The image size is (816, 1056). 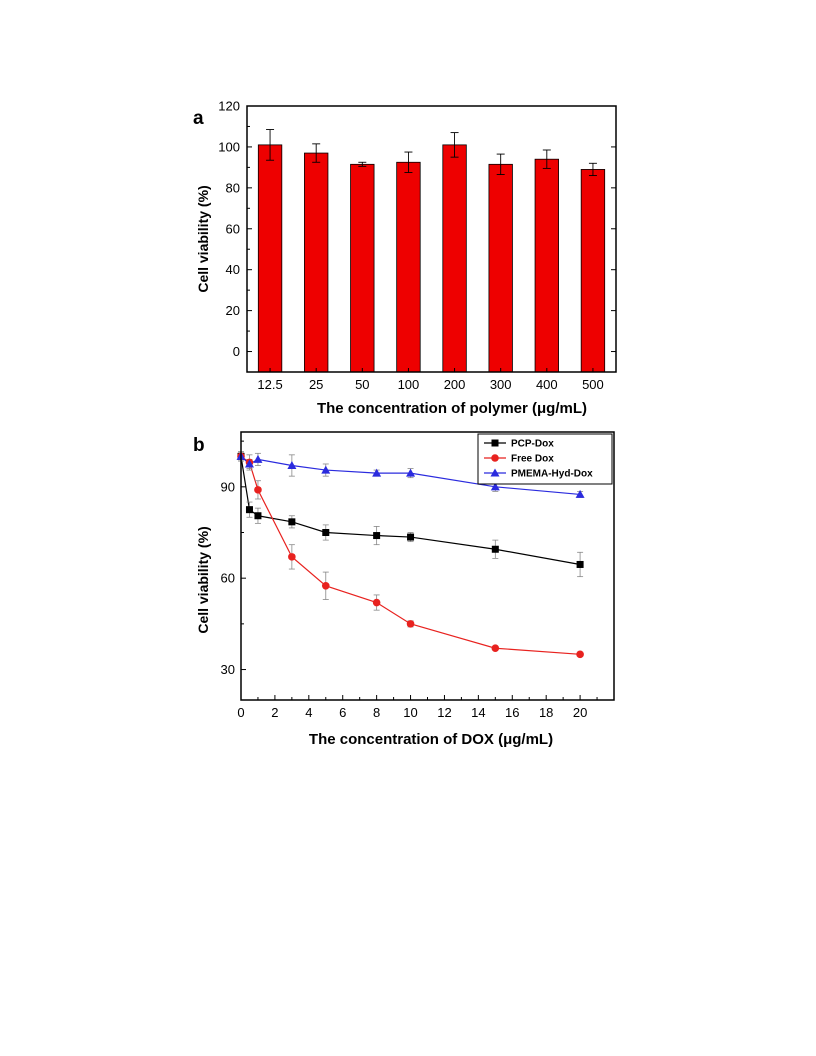 I want to click on panel-a-y-axis: 0 20 40 60 80 100 120, so click(x=417, y=229).